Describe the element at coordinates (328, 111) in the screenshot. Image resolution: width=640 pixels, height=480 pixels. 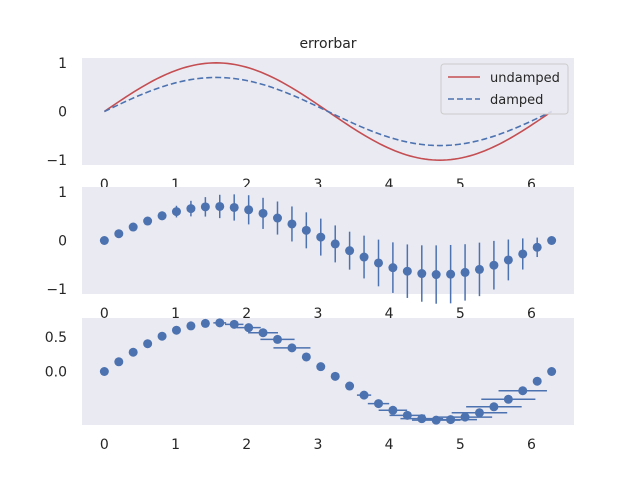
I see `series-line-damped` at that location.